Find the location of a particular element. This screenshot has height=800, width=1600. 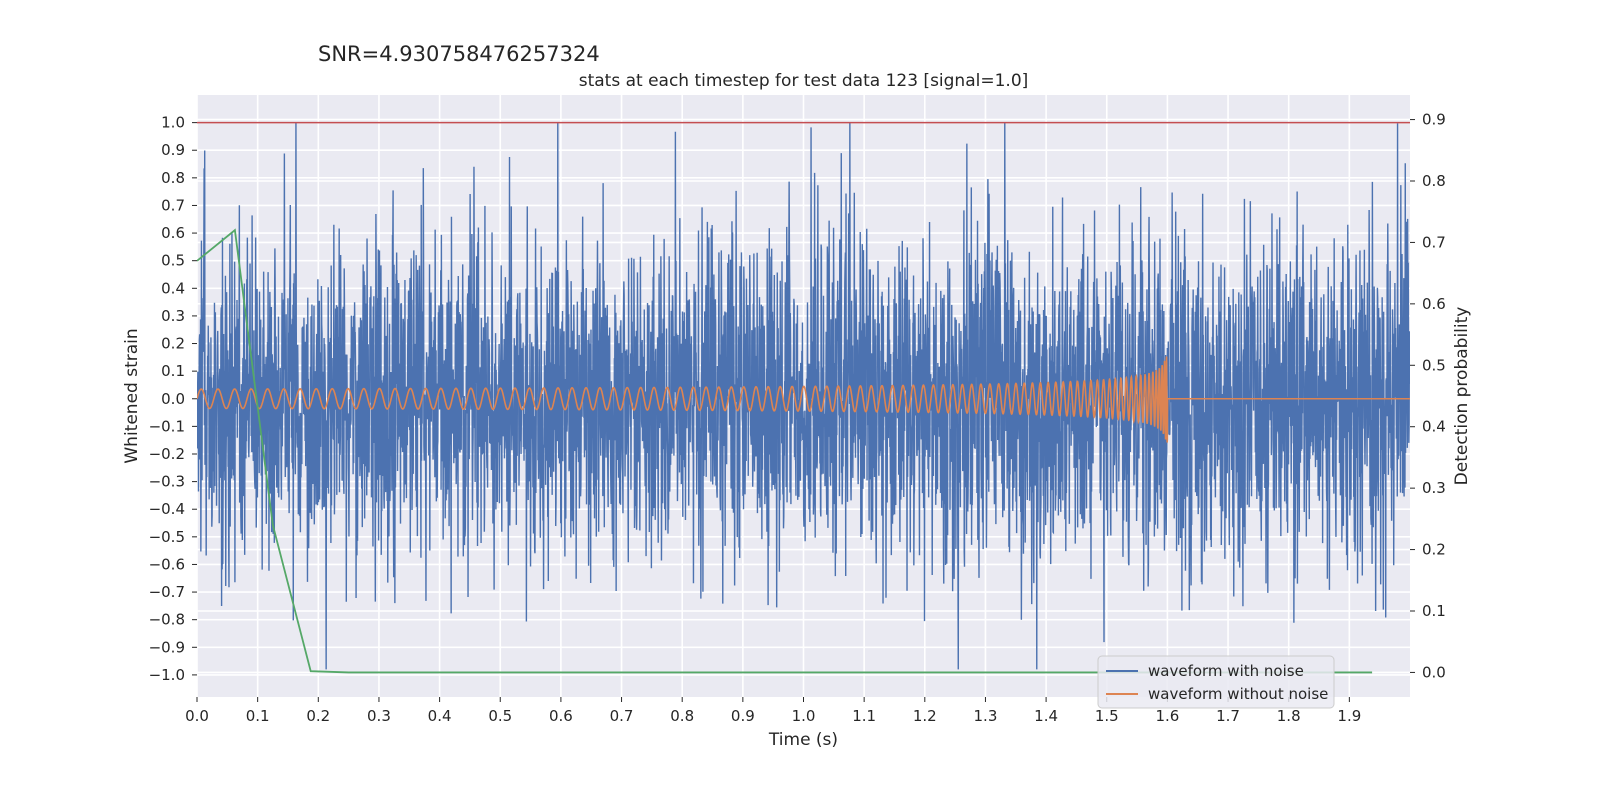

y-tick-label: −0.9 is located at coordinates (167, 647).